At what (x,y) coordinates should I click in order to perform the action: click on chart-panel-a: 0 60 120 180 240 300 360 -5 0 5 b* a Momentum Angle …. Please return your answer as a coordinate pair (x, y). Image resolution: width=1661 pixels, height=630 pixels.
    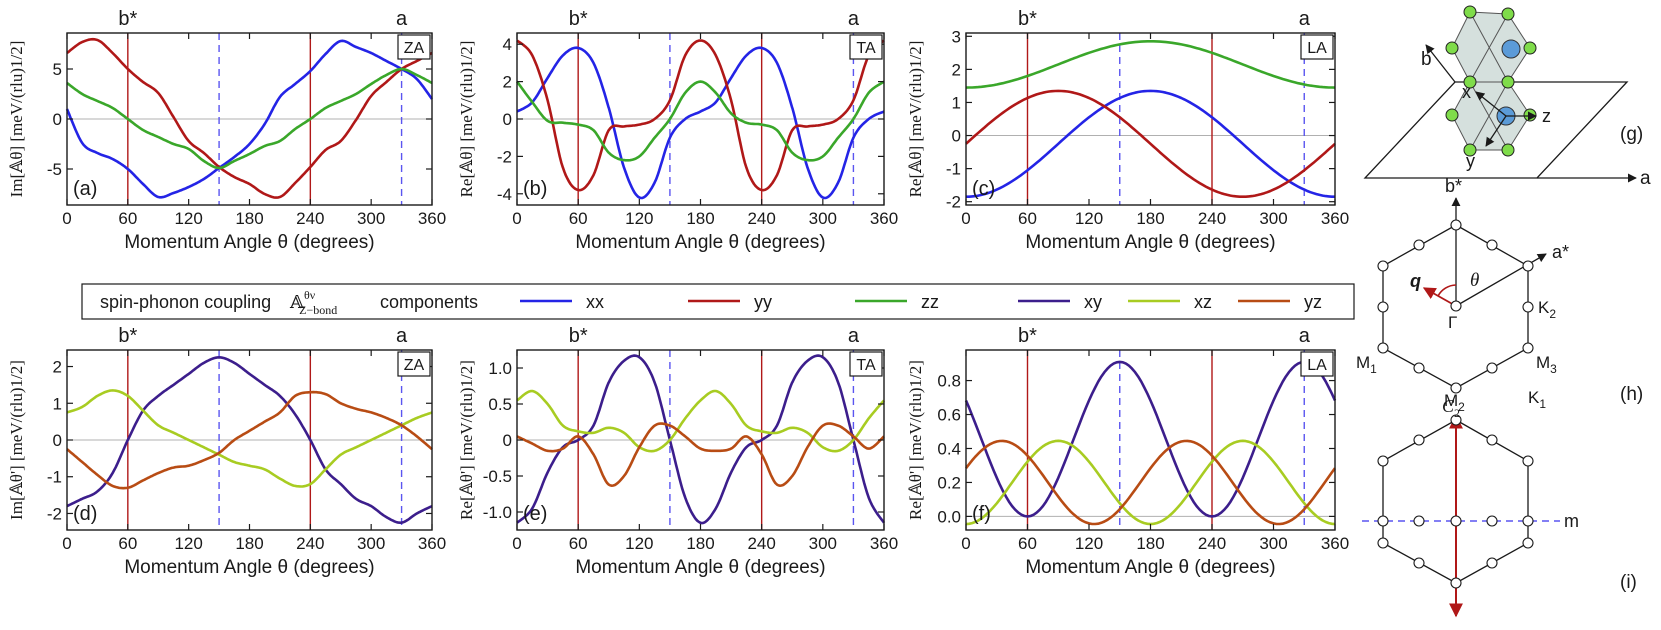
    Looking at the image, I should click on (226, 130).